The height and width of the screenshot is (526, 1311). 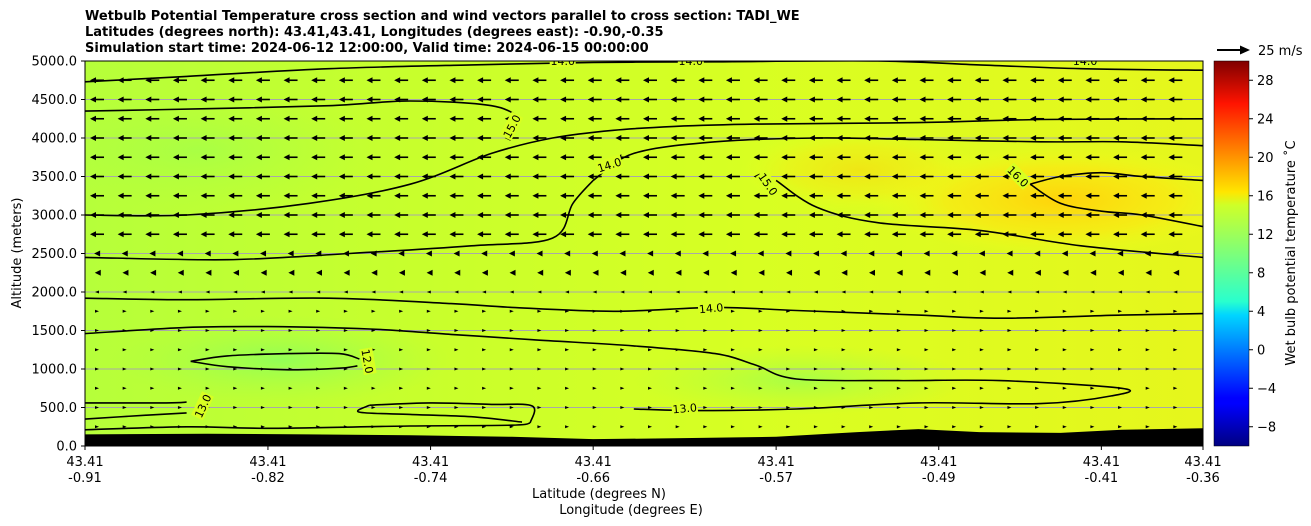 I want to click on y-tick-label: 4500.0, so click(x=55, y=100).